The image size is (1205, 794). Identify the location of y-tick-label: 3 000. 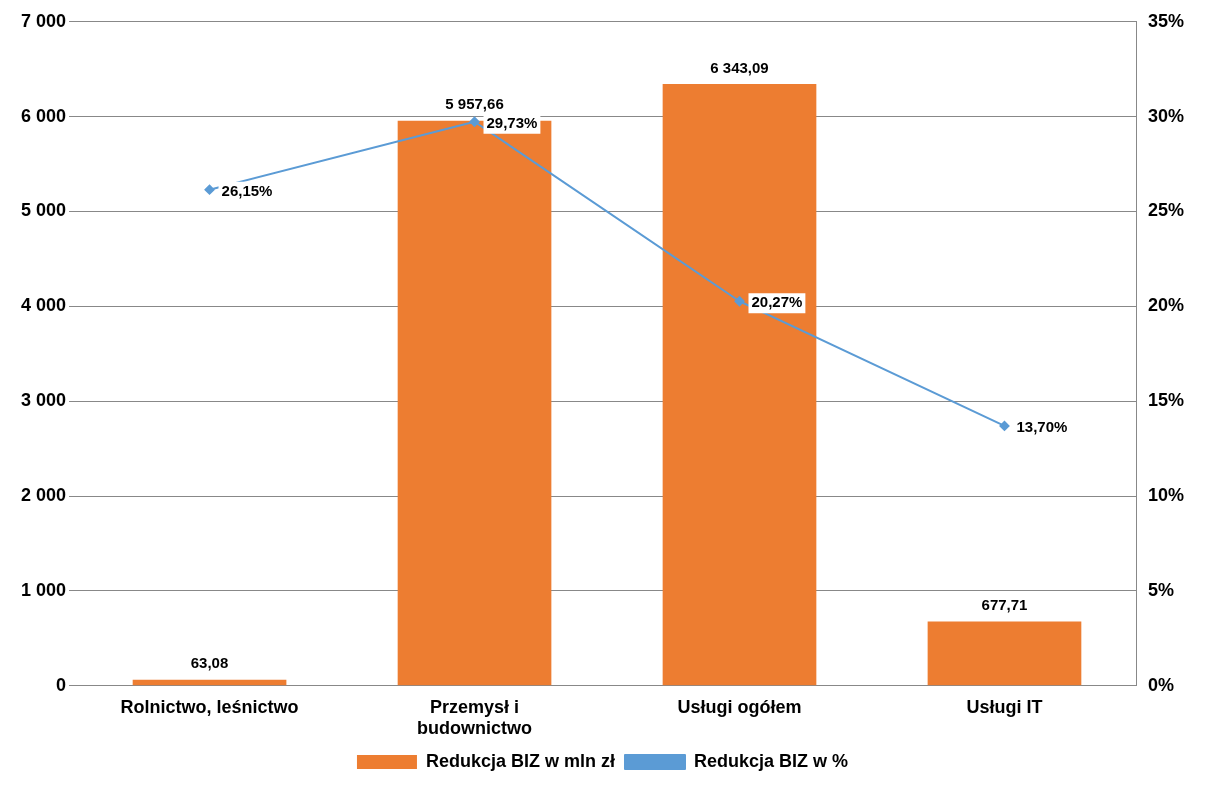
(44, 400).